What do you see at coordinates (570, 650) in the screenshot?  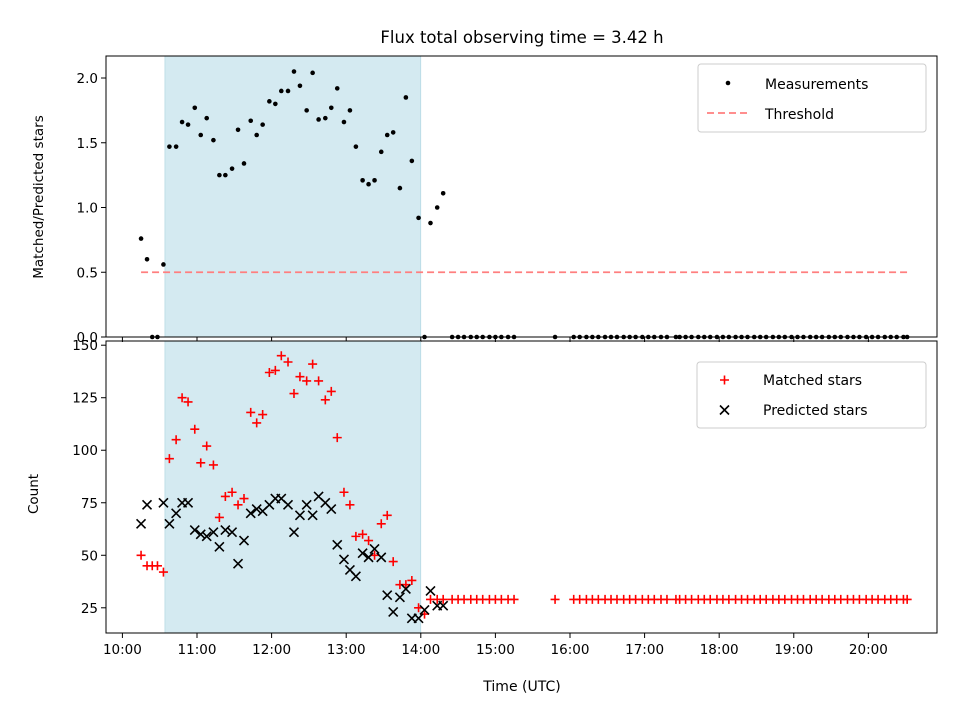 I see `x-tick-label: 16:00` at bounding box center [570, 650].